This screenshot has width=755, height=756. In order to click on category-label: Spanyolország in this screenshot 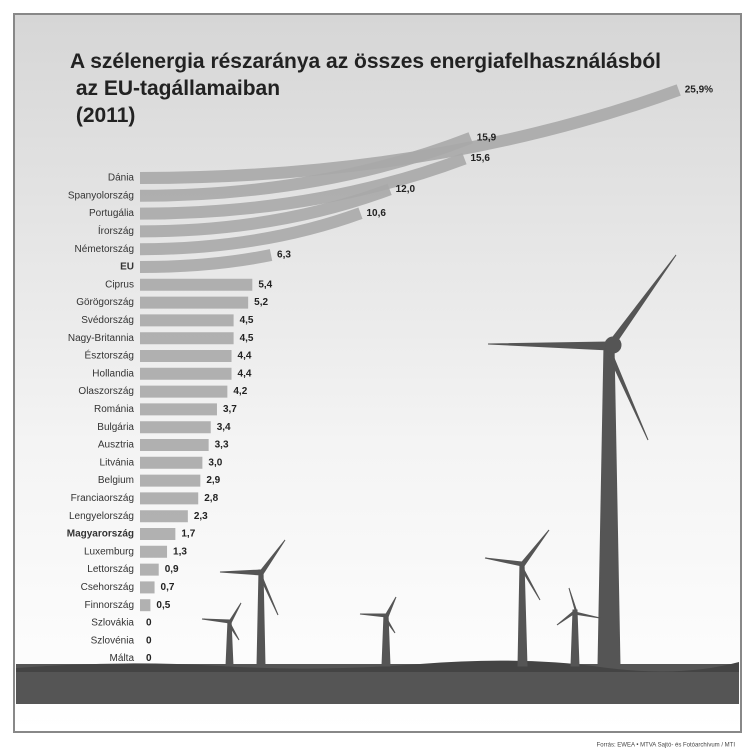, I will do `click(101, 195)`.